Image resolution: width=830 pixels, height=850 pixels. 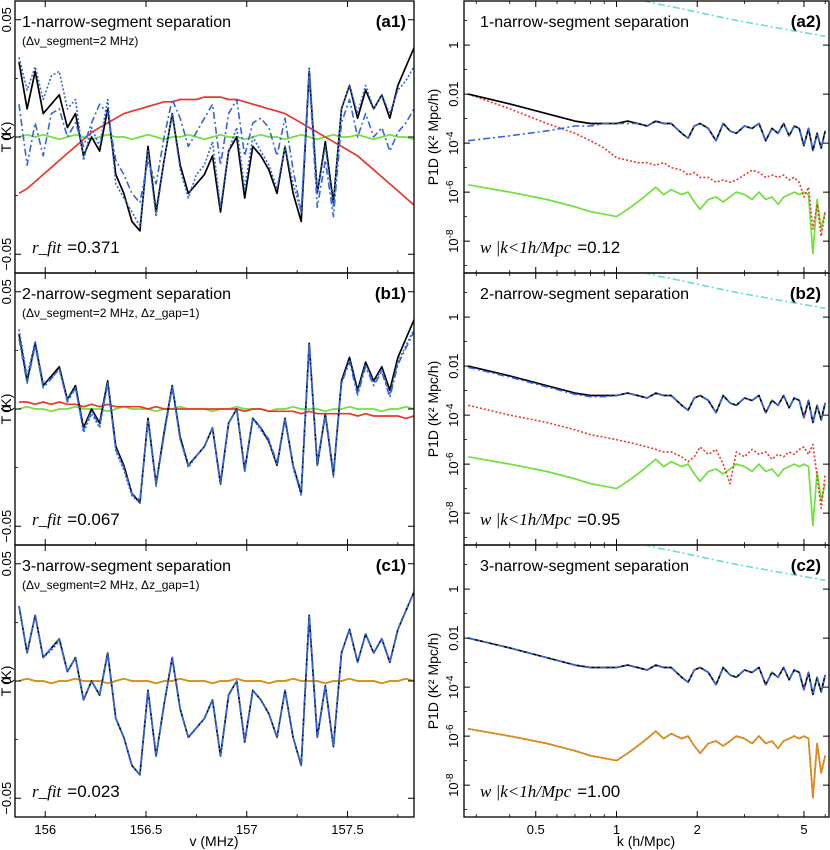 I want to click on stat-value: =0.067, so click(x=93, y=519).